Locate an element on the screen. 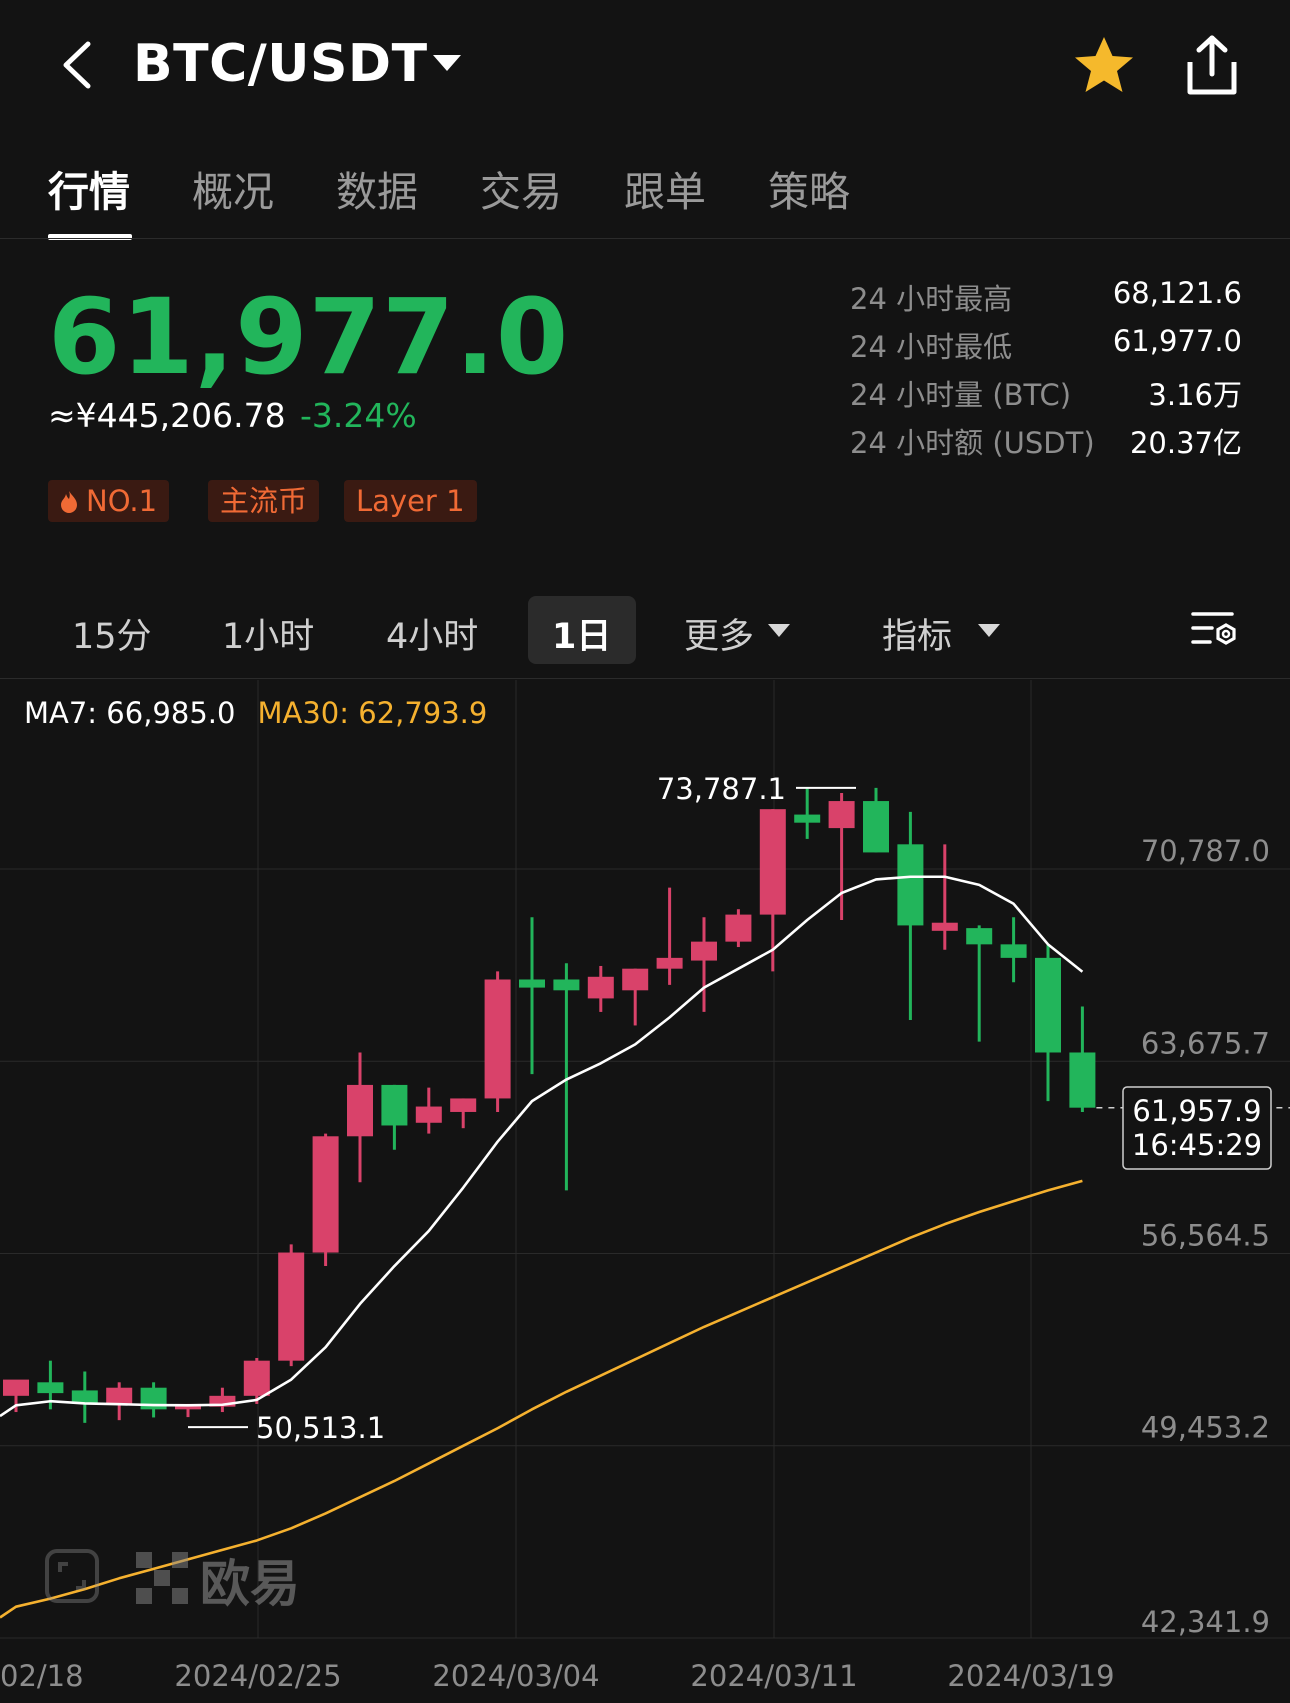  tab-trade: 交易 is located at coordinates (521, 192).